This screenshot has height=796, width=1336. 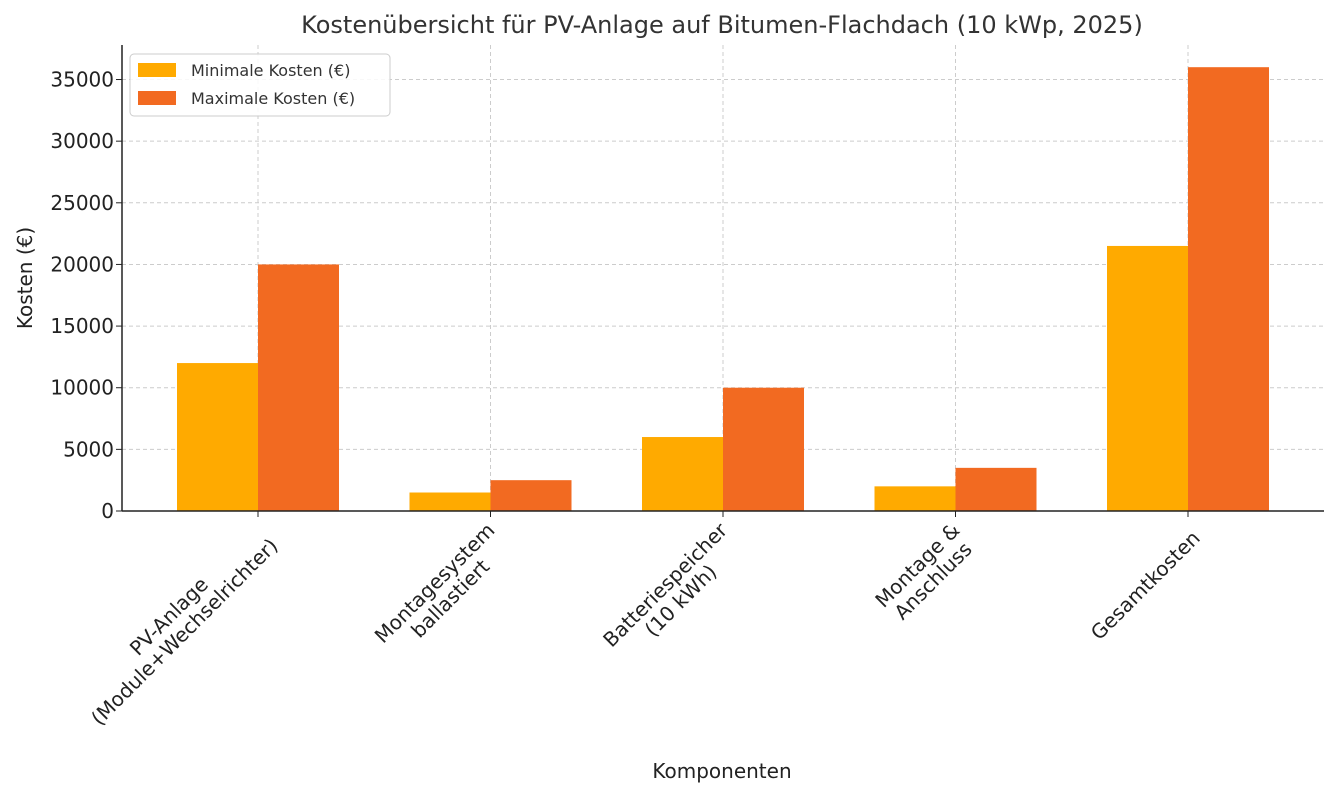 What do you see at coordinates (721, 771) in the screenshot?
I see `x-axis-label: Komponenten` at bounding box center [721, 771].